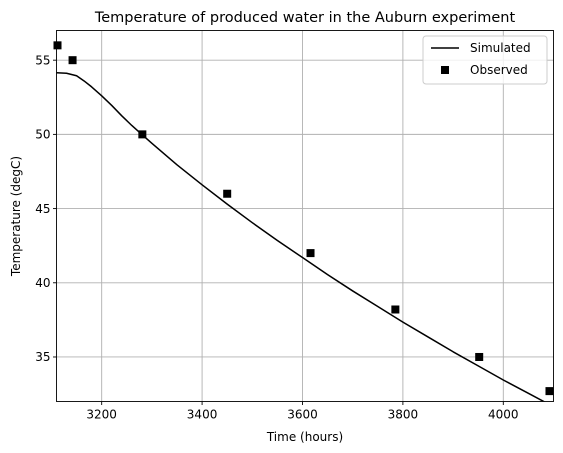  Describe the element at coordinates (202, 415) in the screenshot. I see `x-tick-label: 3400` at that location.